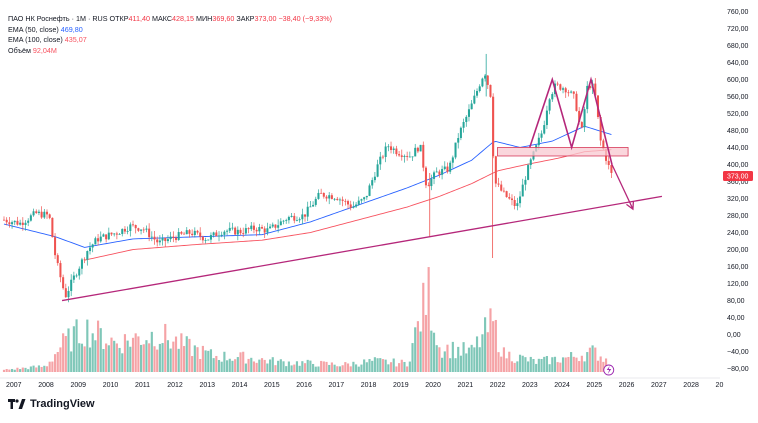  Describe the element at coordinates (738, 369) in the screenshot. I see `y-tick-label: −80,00` at that location.